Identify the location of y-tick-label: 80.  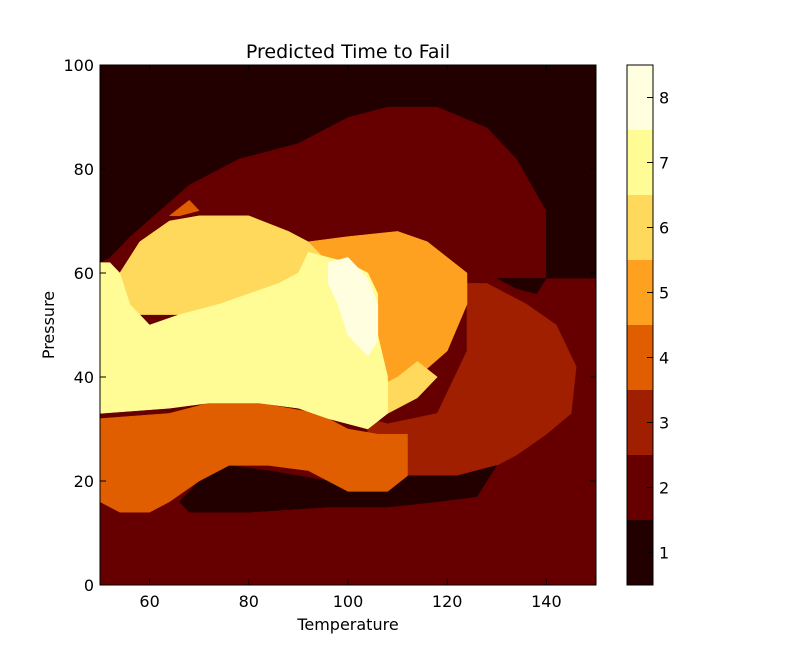
(84, 169).